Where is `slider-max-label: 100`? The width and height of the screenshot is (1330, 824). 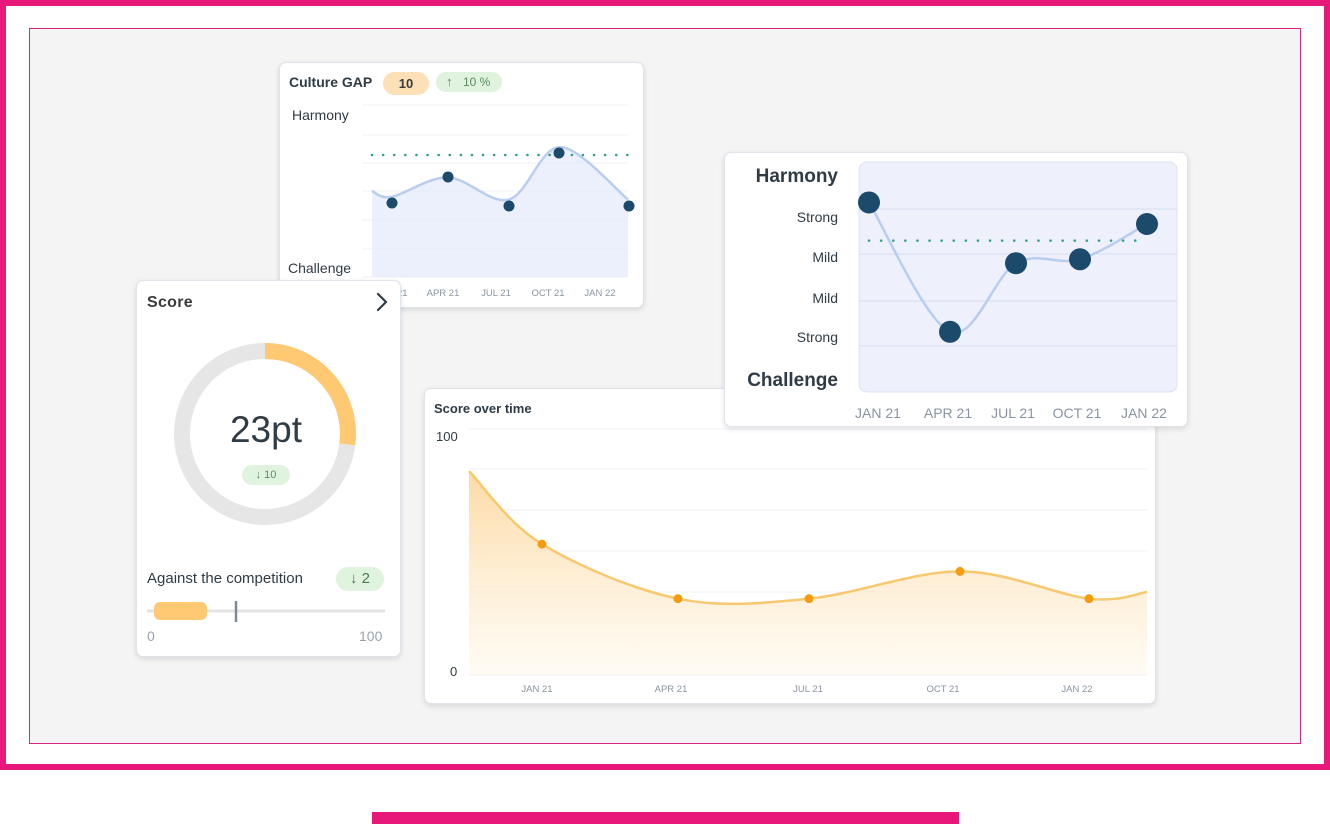 slider-max-label: 100 is located at coordinates (371, 636).